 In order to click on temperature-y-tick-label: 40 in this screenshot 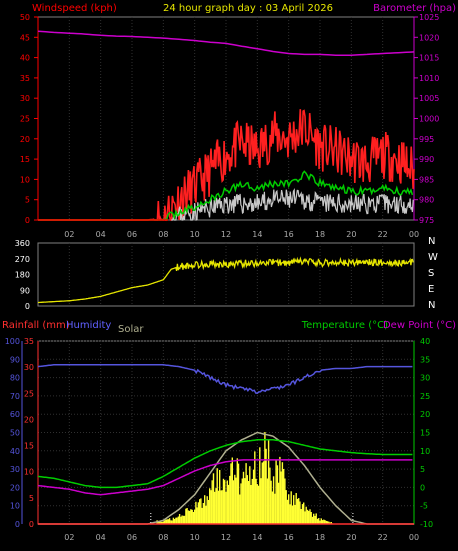, I will do `click(425, 341)`.